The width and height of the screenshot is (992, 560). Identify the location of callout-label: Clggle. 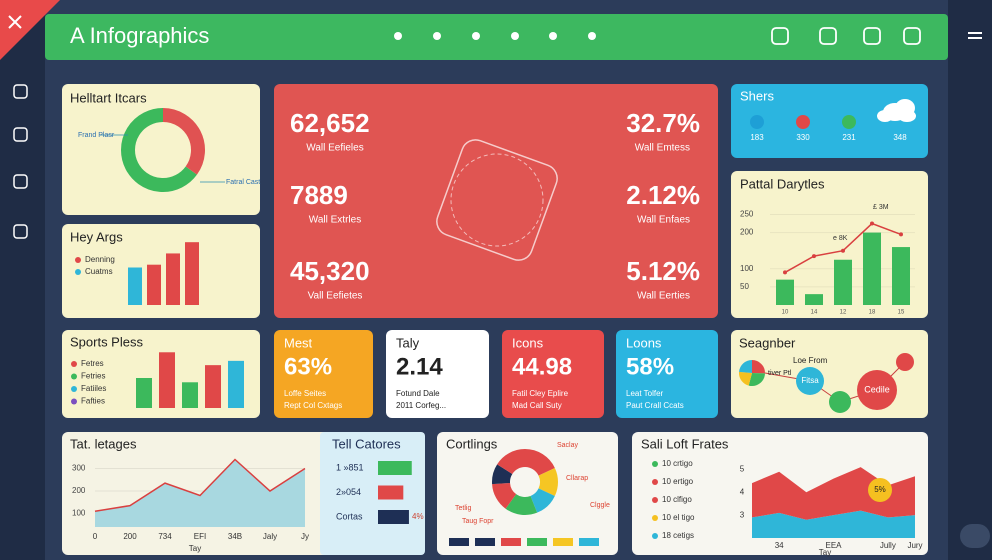
(600, 505).